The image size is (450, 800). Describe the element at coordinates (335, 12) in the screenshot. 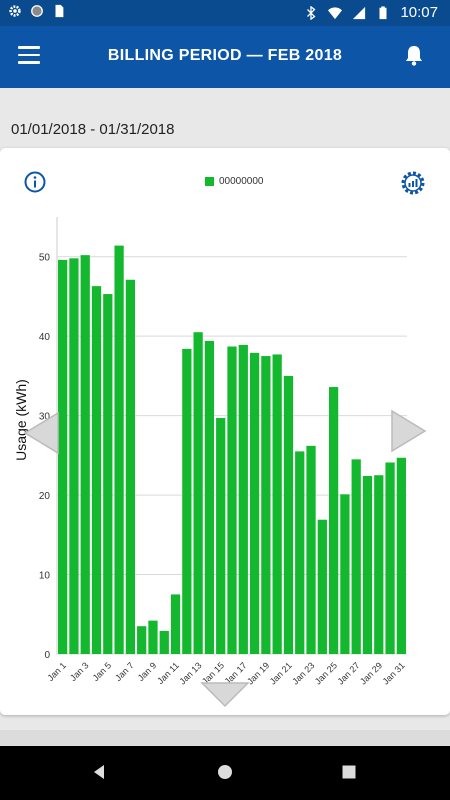

I see `wifi-icon` at that location.